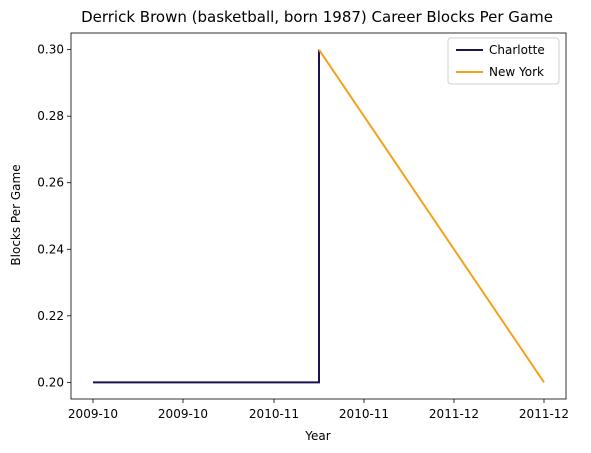 Image resolution: width=591 pixels, height=453 pixels. I want to click on y-tick-label: 0.22, so click(50, 316).